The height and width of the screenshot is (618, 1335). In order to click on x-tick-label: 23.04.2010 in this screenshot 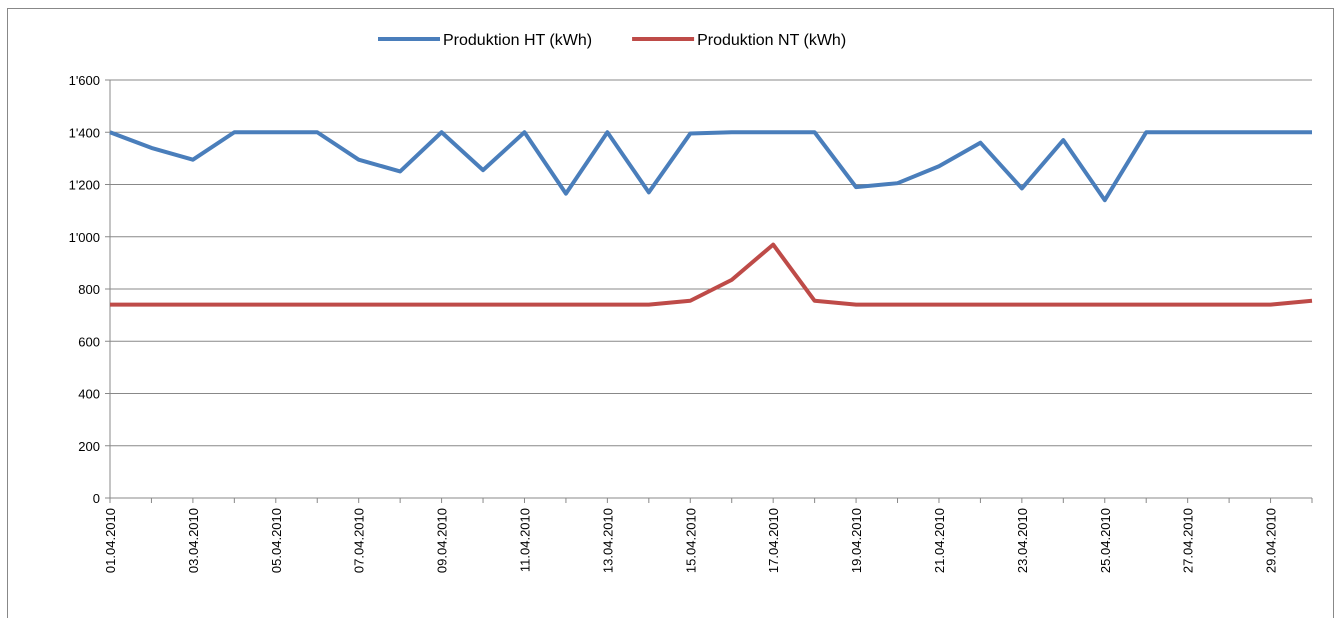, I will do `click(1022, 540)`.